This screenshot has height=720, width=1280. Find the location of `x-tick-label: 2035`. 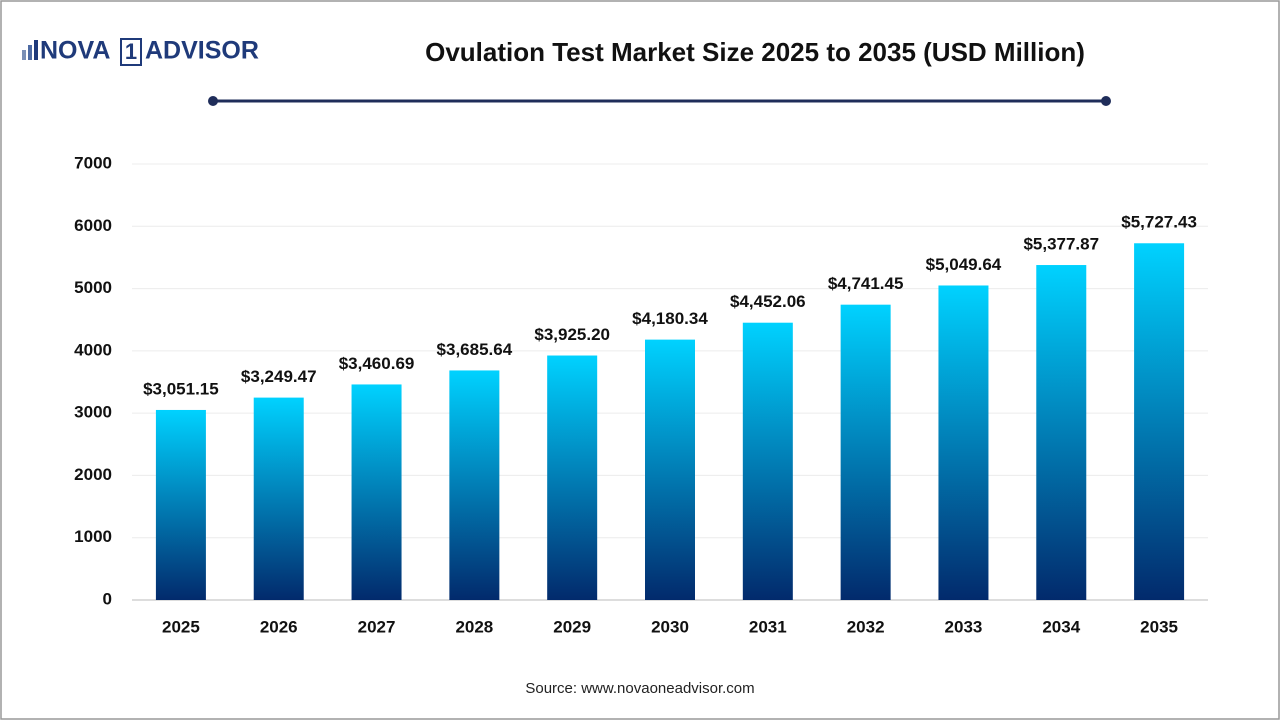

x-tick-label: 2035 is located at coordinates (1159, 626).